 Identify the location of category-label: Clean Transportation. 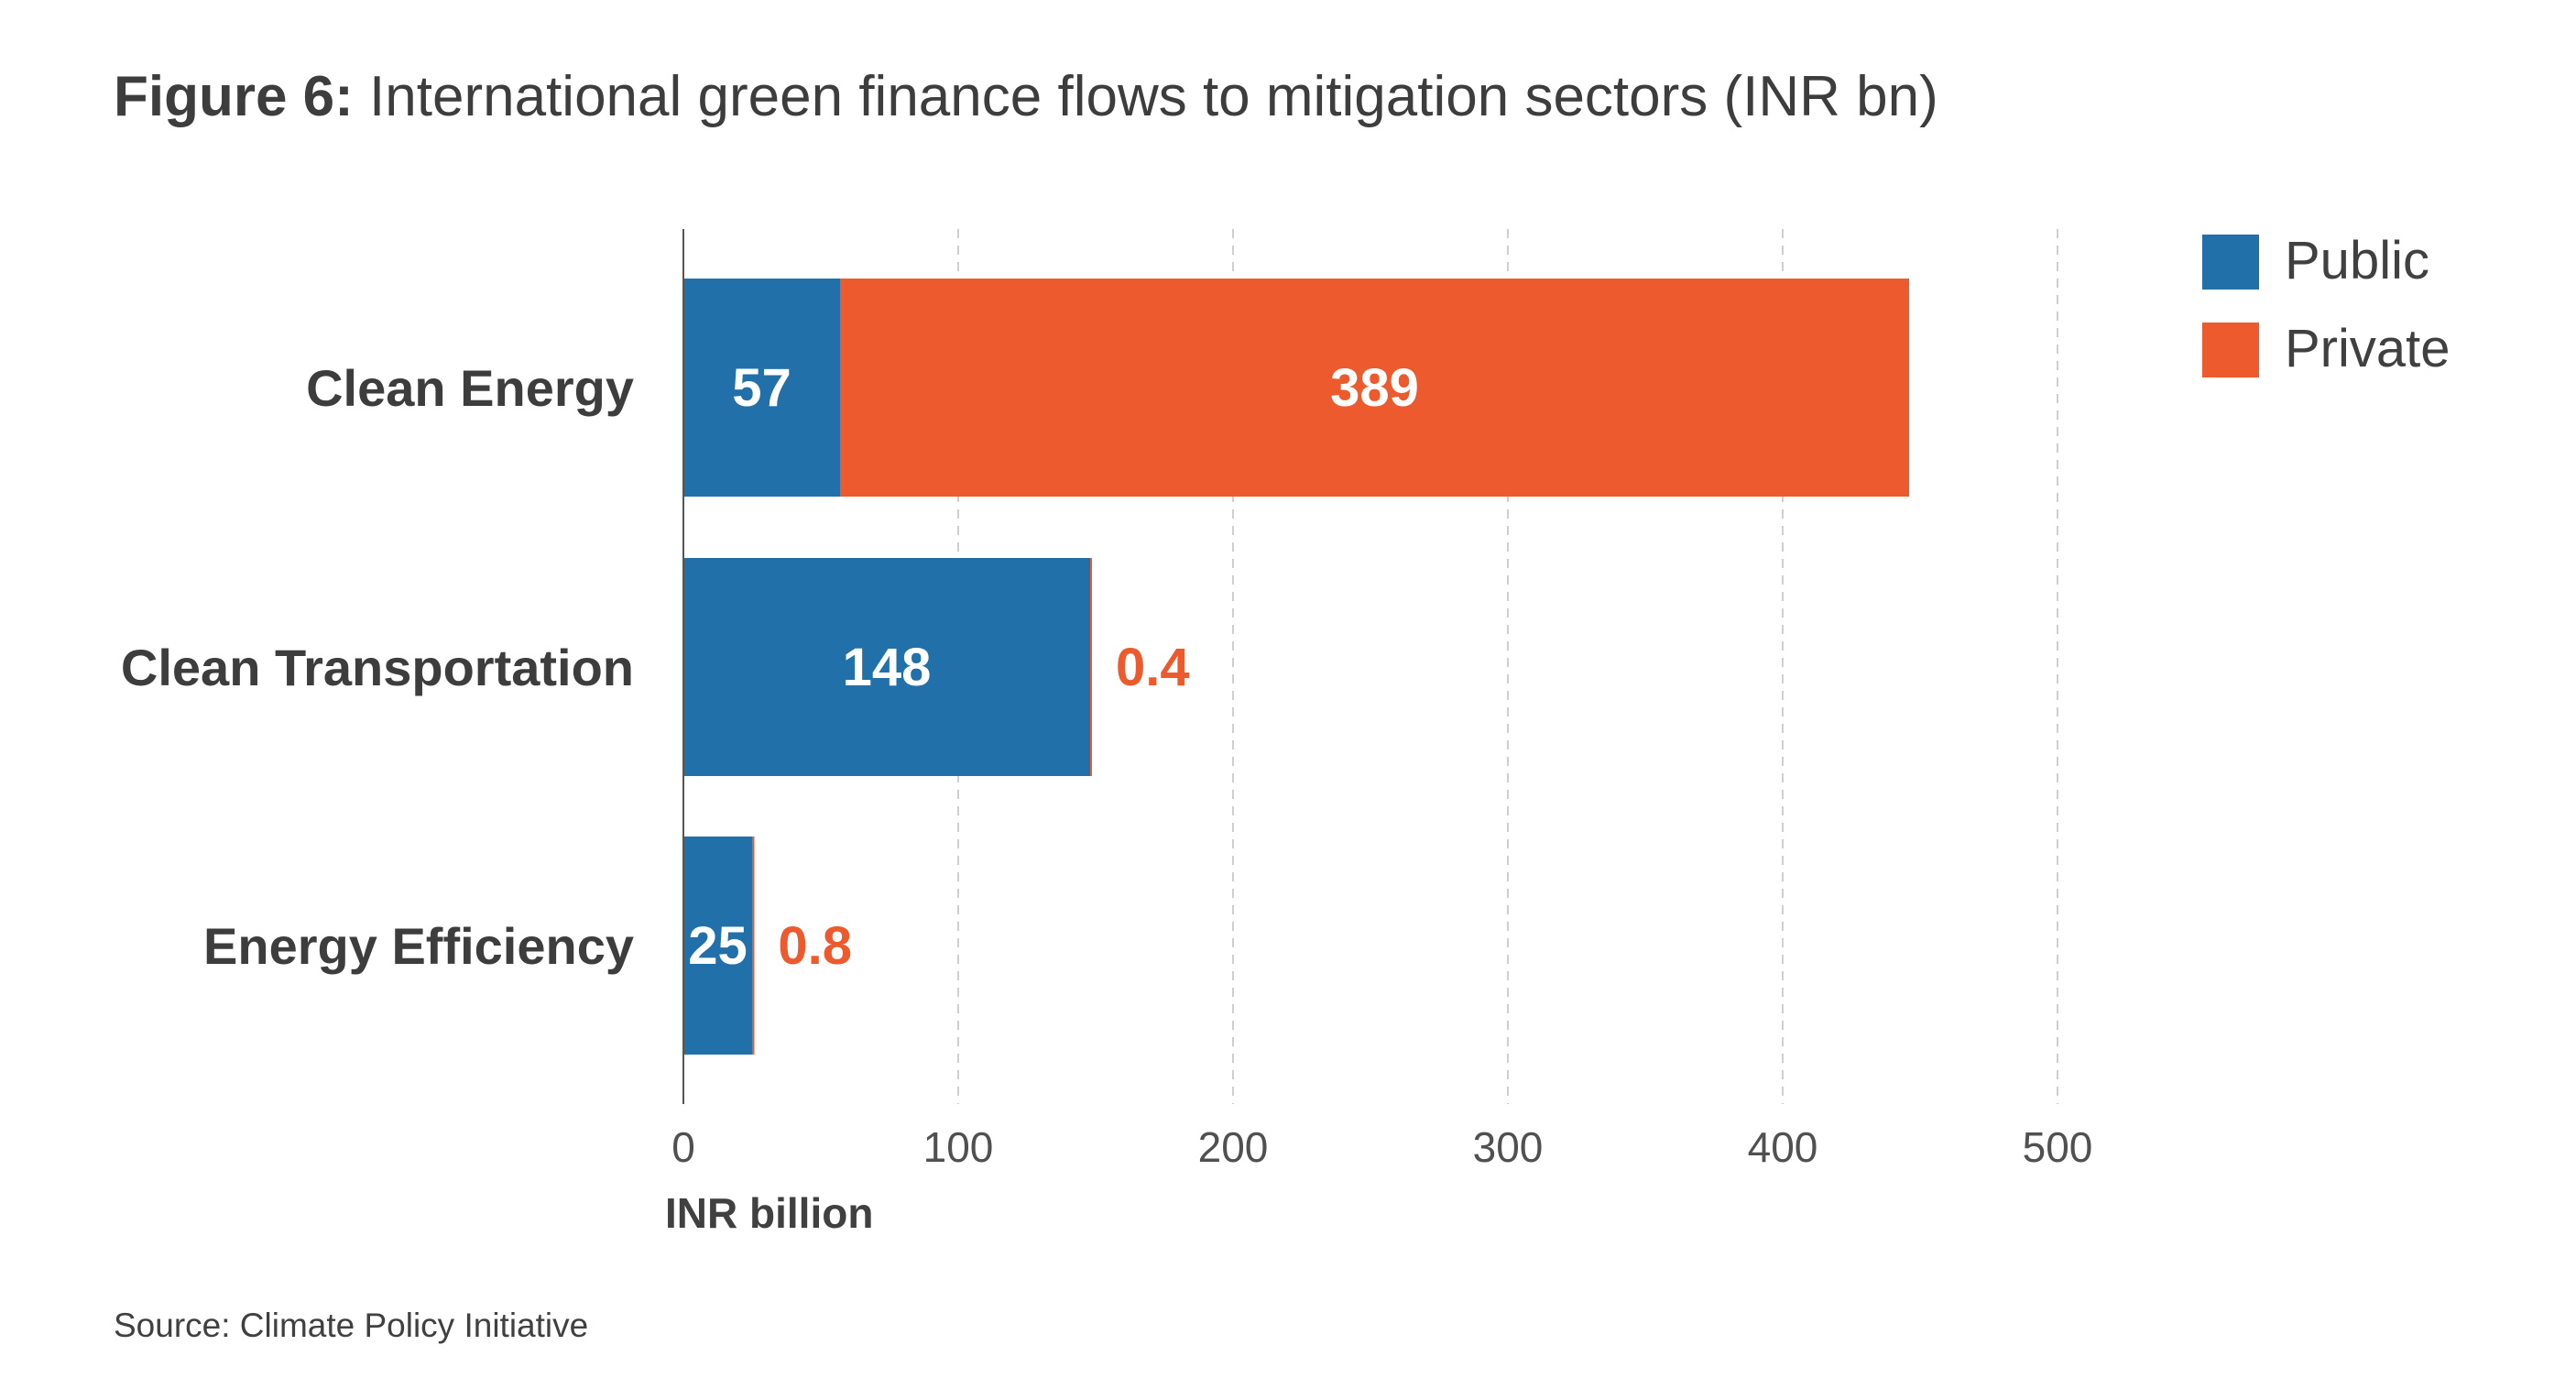
(378, 667).